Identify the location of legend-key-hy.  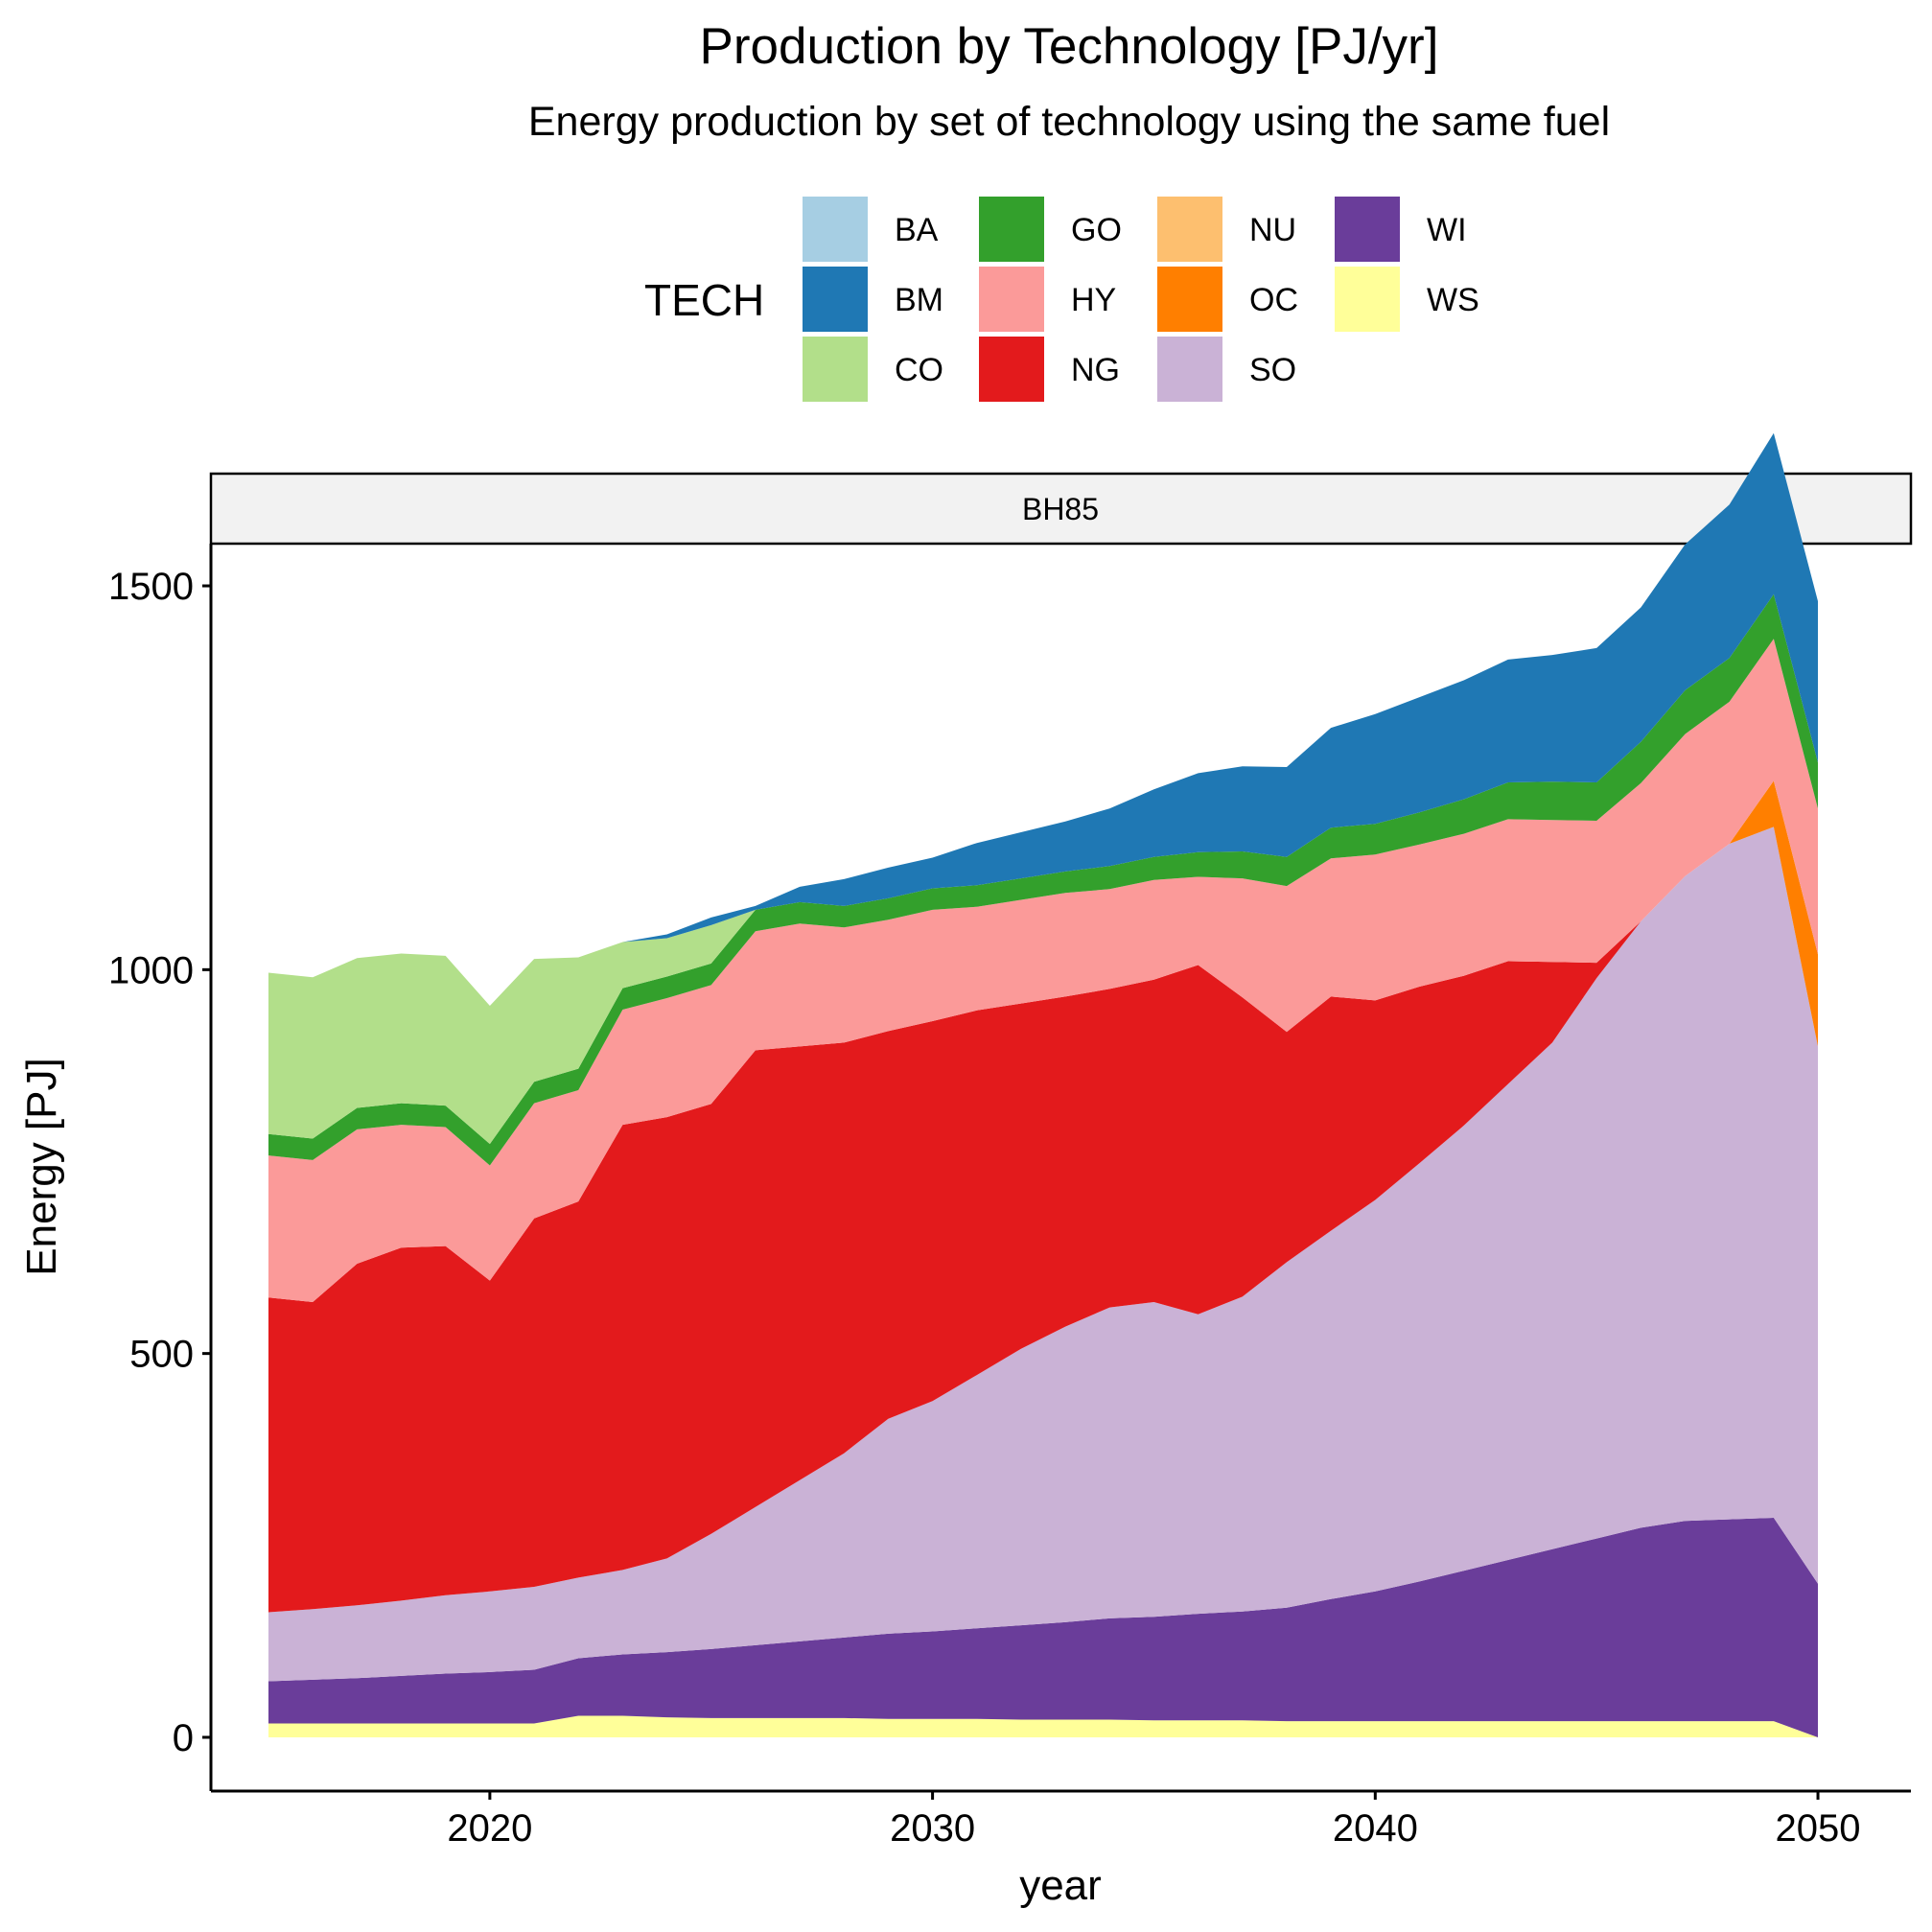
(1011, 299).